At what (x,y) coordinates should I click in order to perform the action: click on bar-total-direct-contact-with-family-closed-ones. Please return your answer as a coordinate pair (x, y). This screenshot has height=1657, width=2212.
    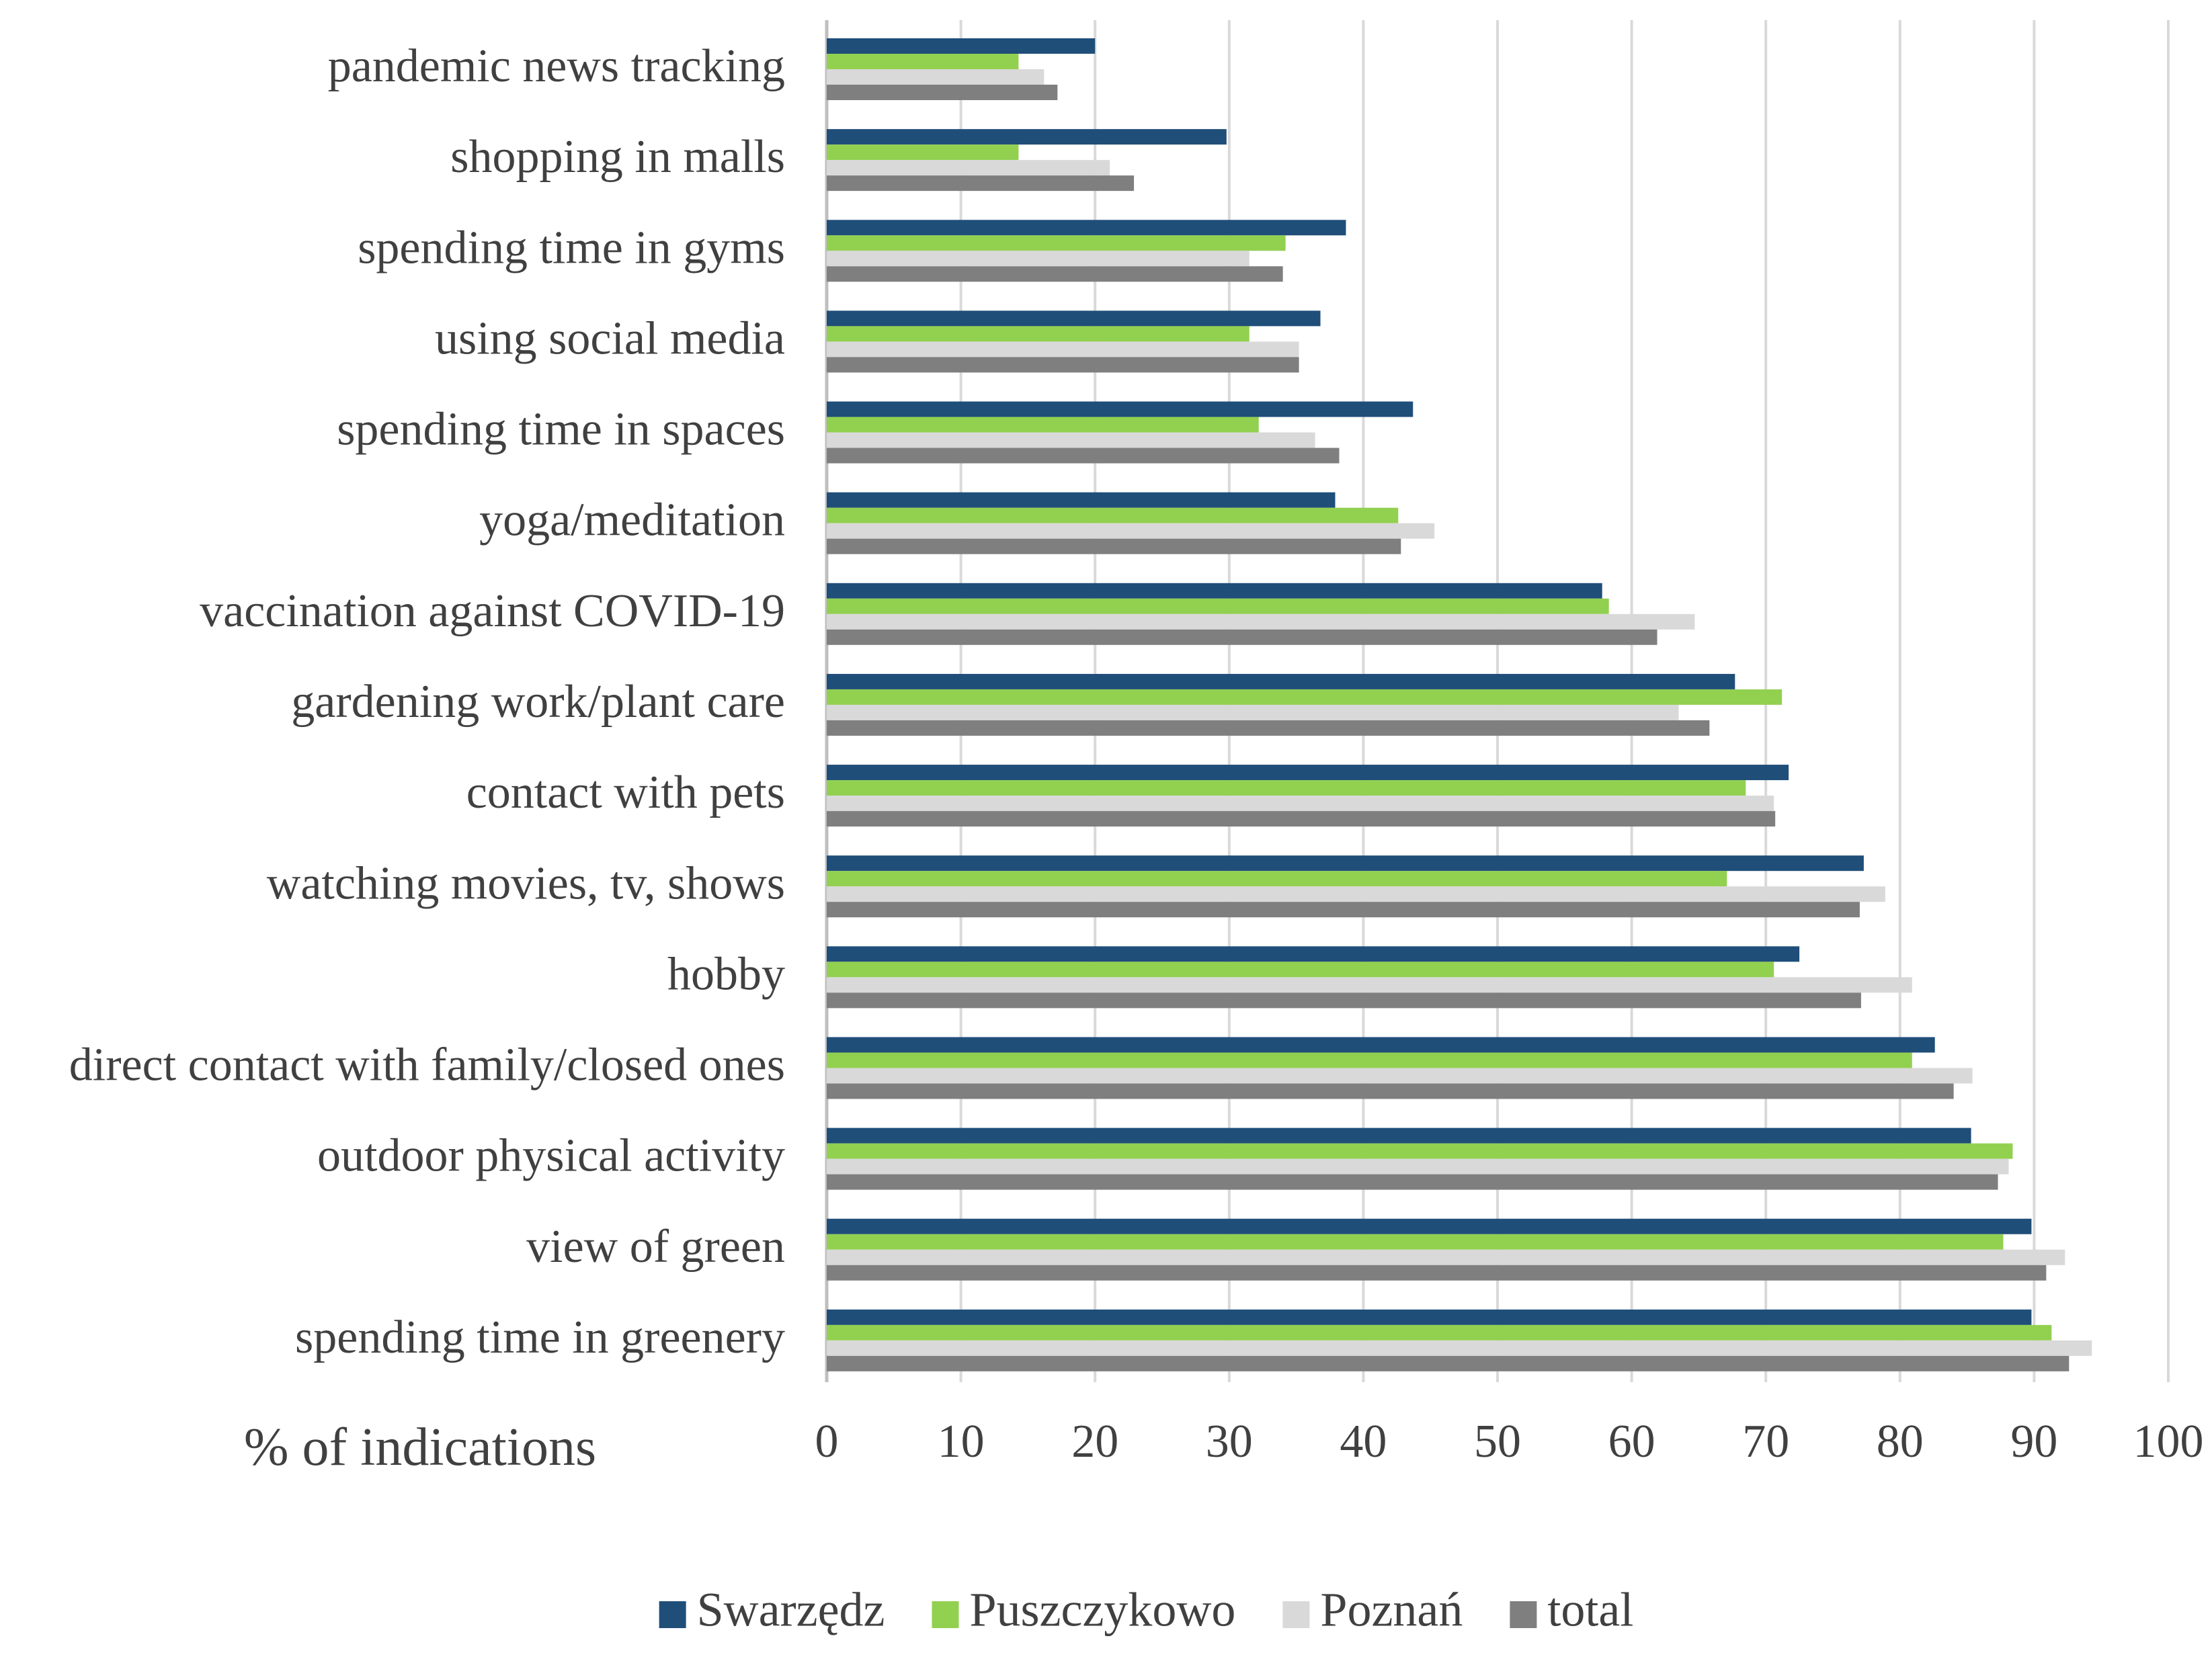
    Looking at the image, I should click on (1390, 1091).